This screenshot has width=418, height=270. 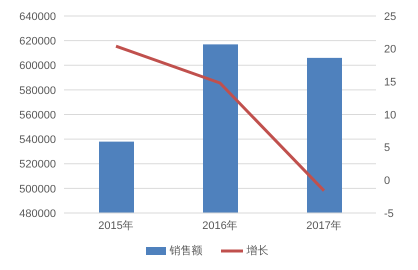 What do you see at coordinates (37, 16) in the screenshot?
I see `y-tick-label: 640000` at bounding box center [37, 16].